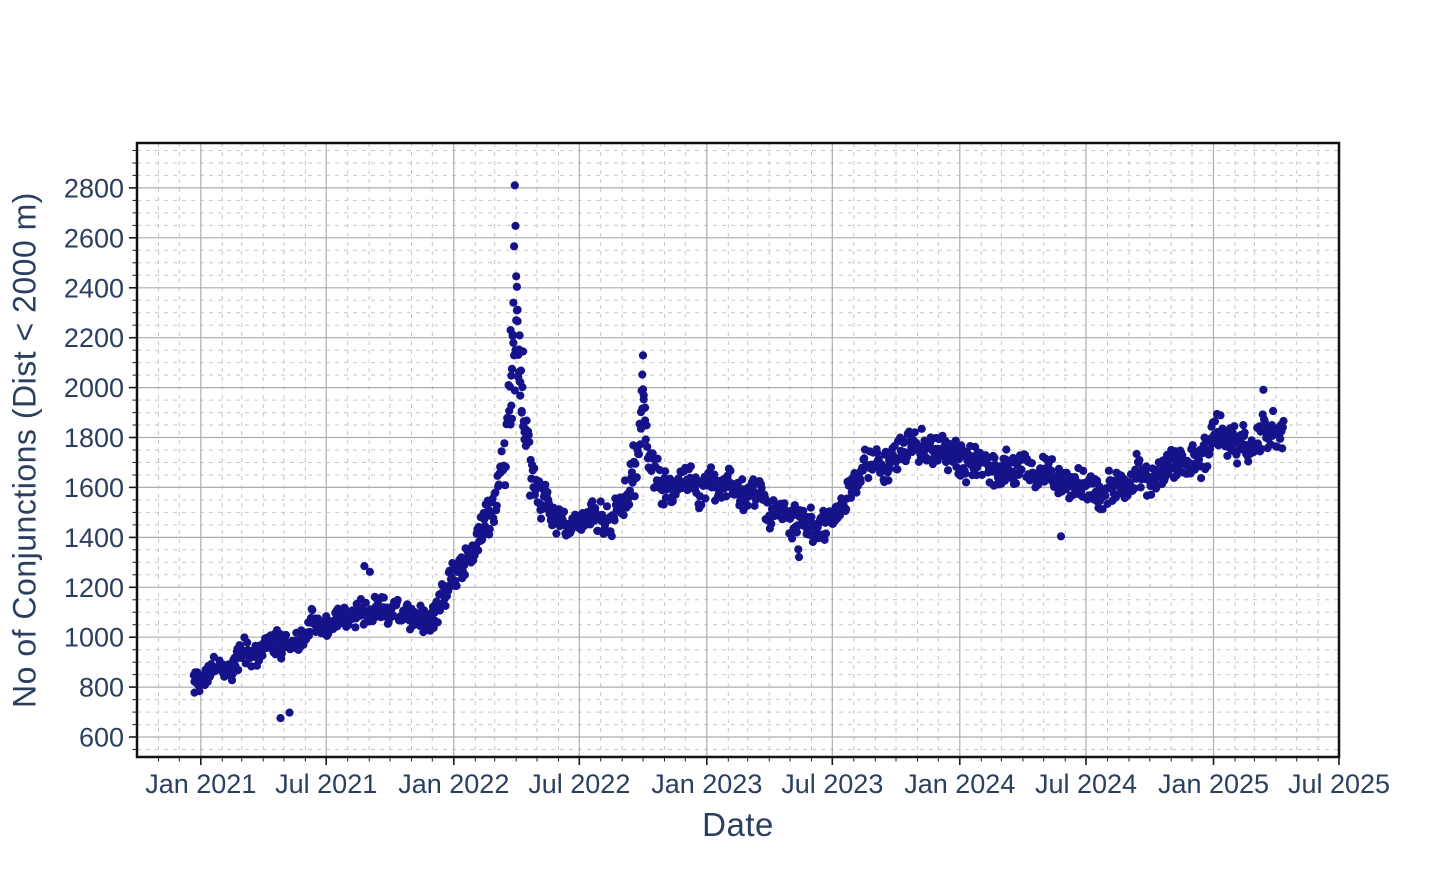 Image resolution: width=1456 pixels, height=874 pixels. I want to click on svg-text: Jan 2022, so click(453, 784).